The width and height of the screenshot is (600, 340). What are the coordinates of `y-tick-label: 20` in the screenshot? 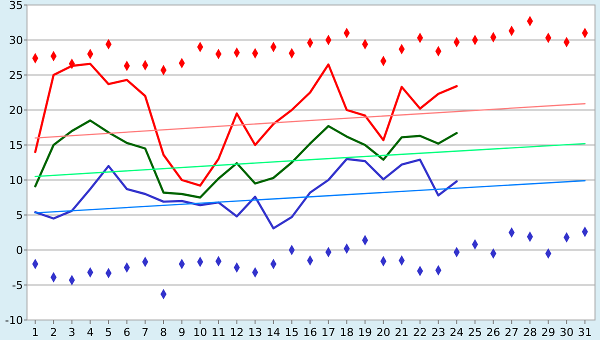 It's located at (16, 110).